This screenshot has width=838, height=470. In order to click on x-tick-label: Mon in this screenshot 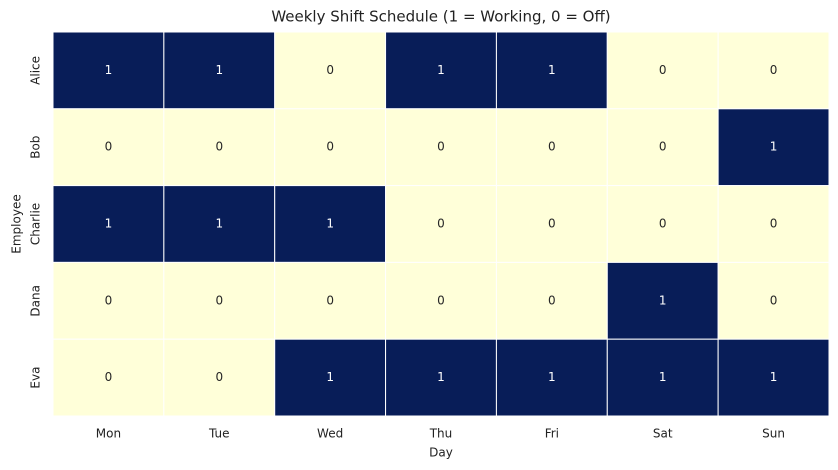, I will do `click(108, 434)`.